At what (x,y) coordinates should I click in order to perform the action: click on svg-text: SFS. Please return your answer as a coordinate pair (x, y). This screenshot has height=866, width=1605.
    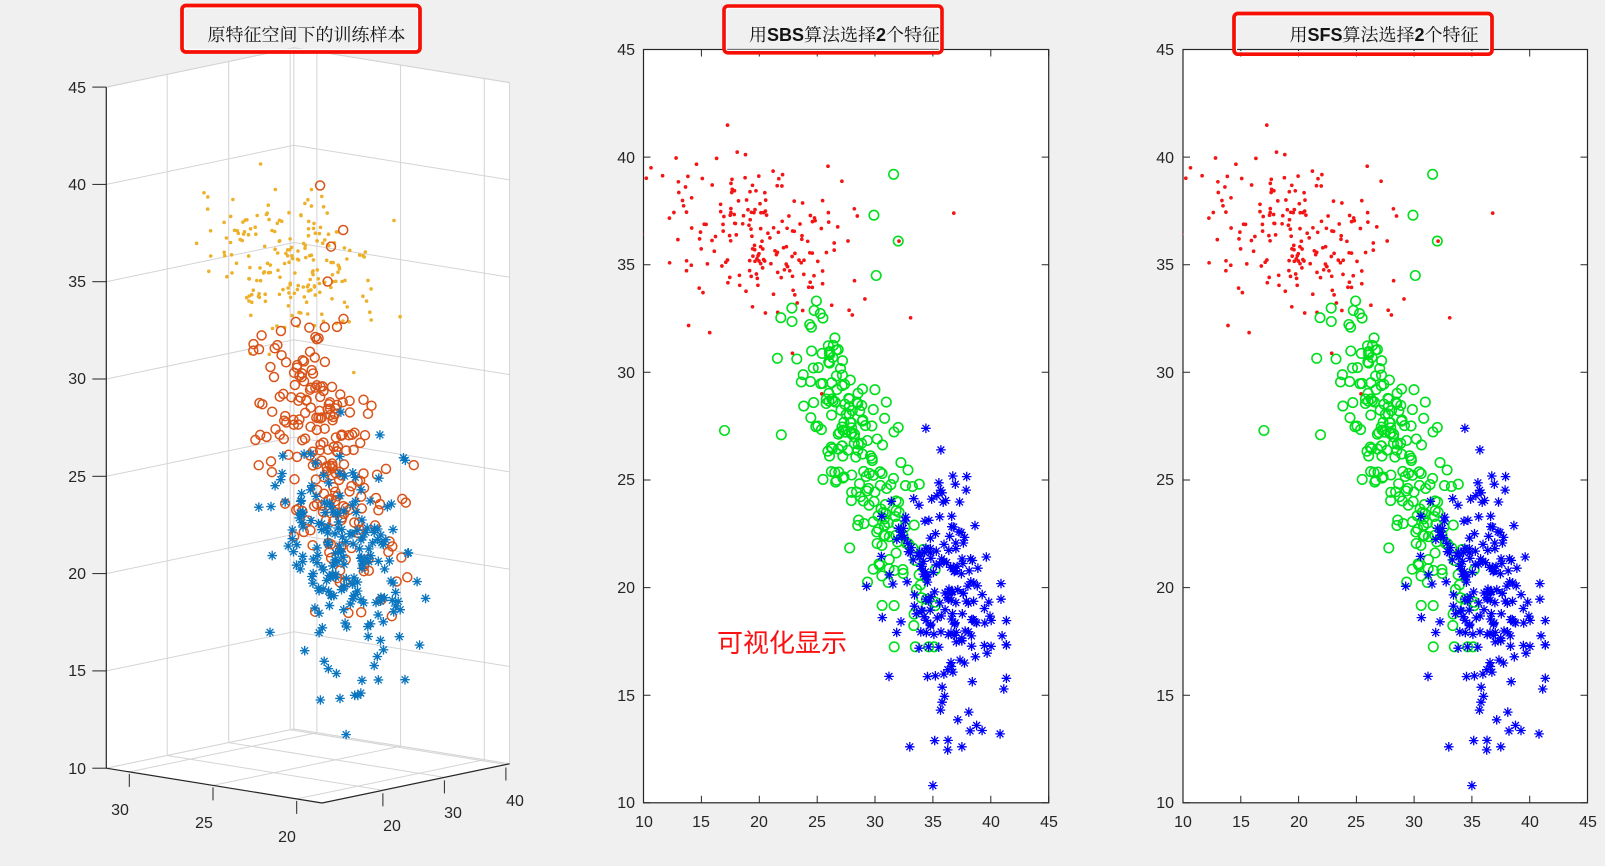
    Looking at the image, I should click on (1325, 35).